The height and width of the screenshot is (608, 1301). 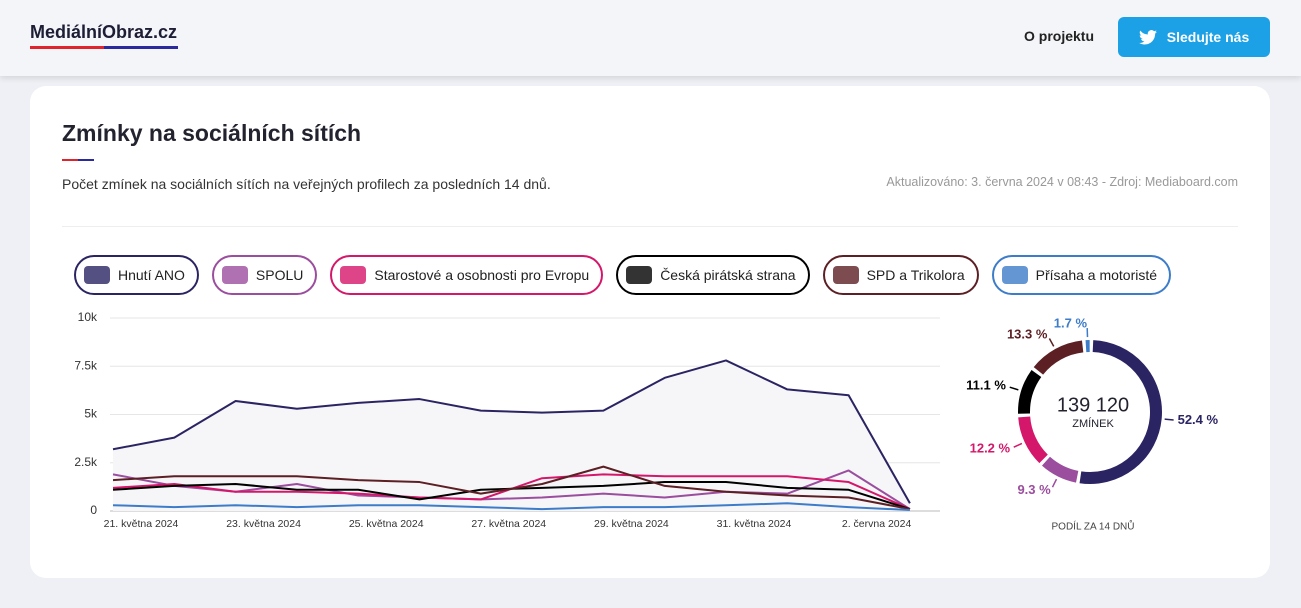 I want to click on donut-total: 139 120, so click(x=1093, y=405).